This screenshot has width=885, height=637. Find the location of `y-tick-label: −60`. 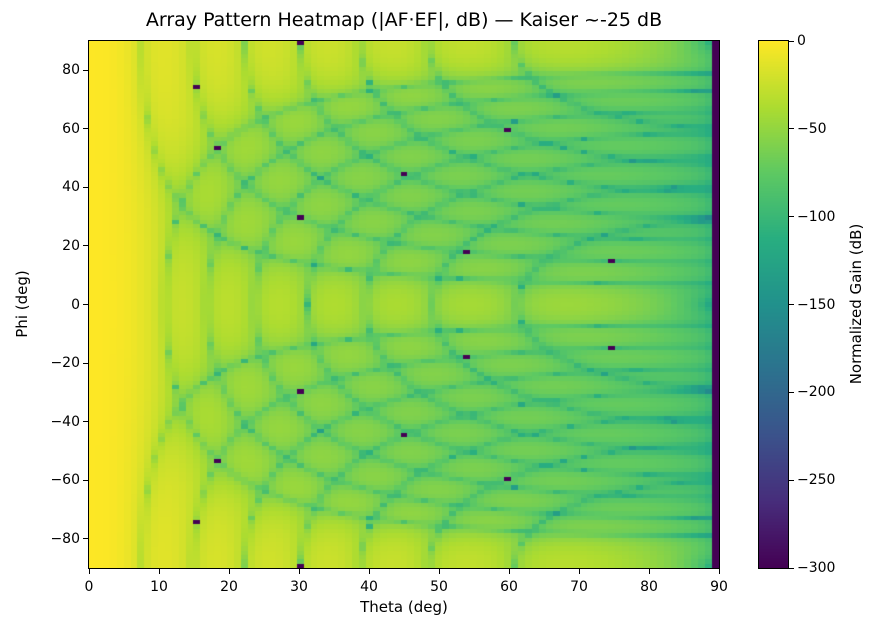

y-tick-label: −60 is located at coordinates (65, 480).